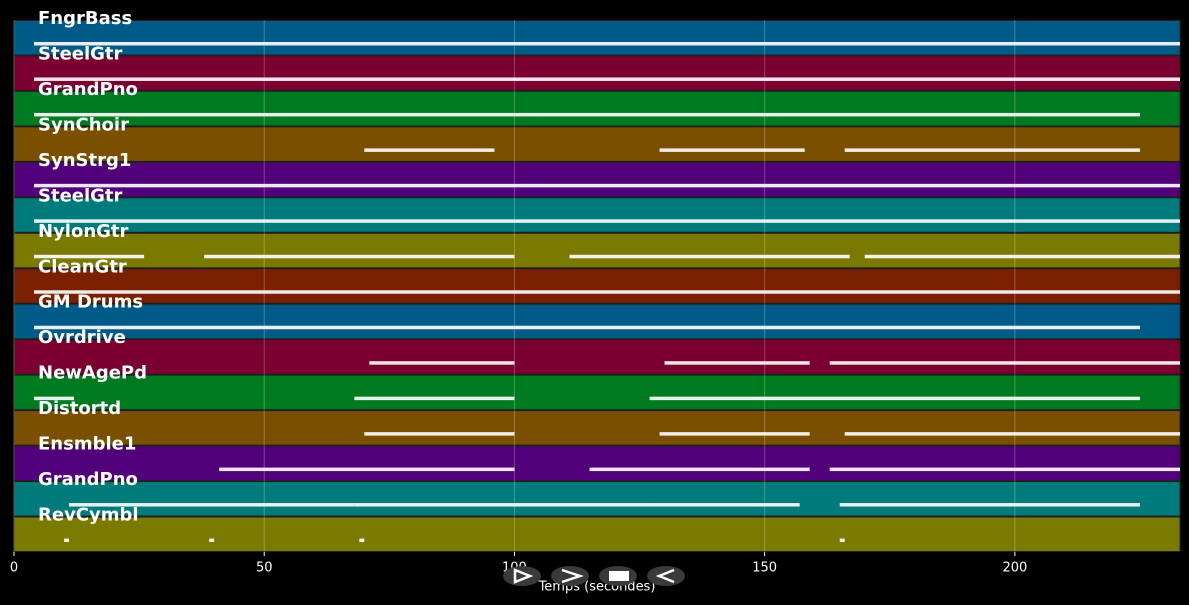 The width and height of the screenshot is (1189, 605). Describe the element at coordinates (82, 266) in the screenshot. I see `track-name: CleanGtr` at that location.